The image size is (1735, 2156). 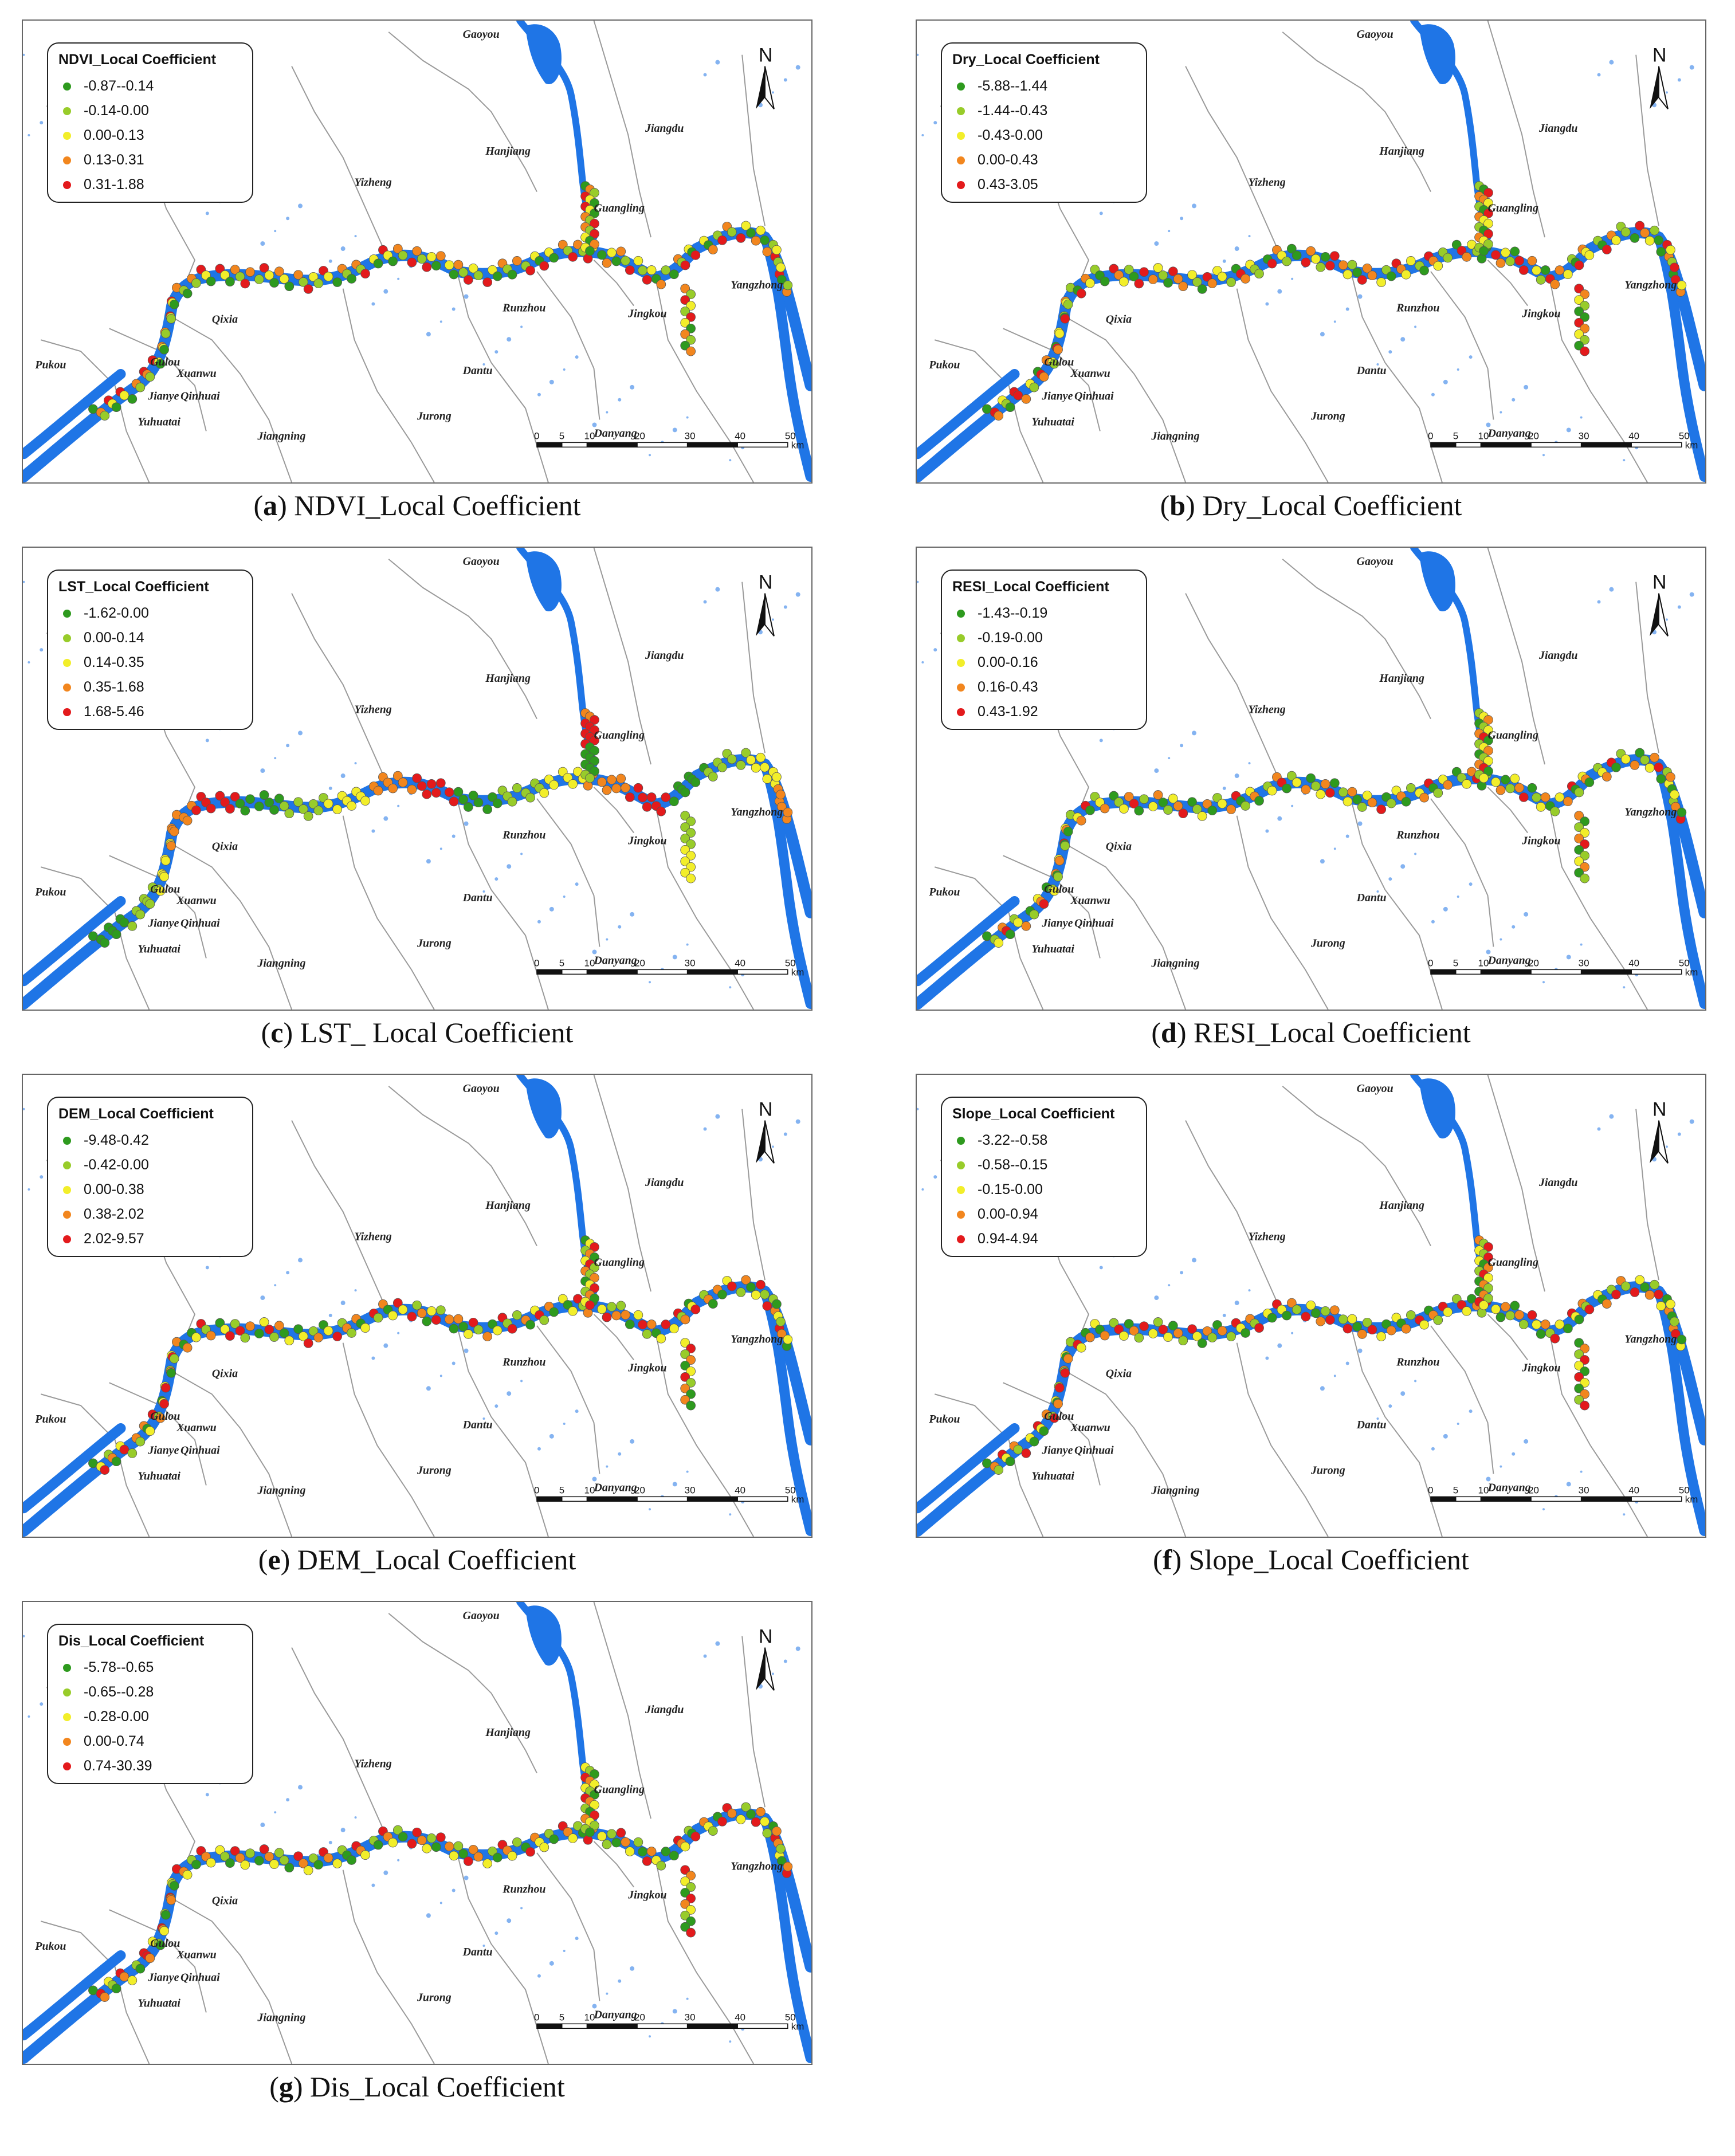 I want to click on legend-item: -5.78--0.65, so click(x=150, y=1667).